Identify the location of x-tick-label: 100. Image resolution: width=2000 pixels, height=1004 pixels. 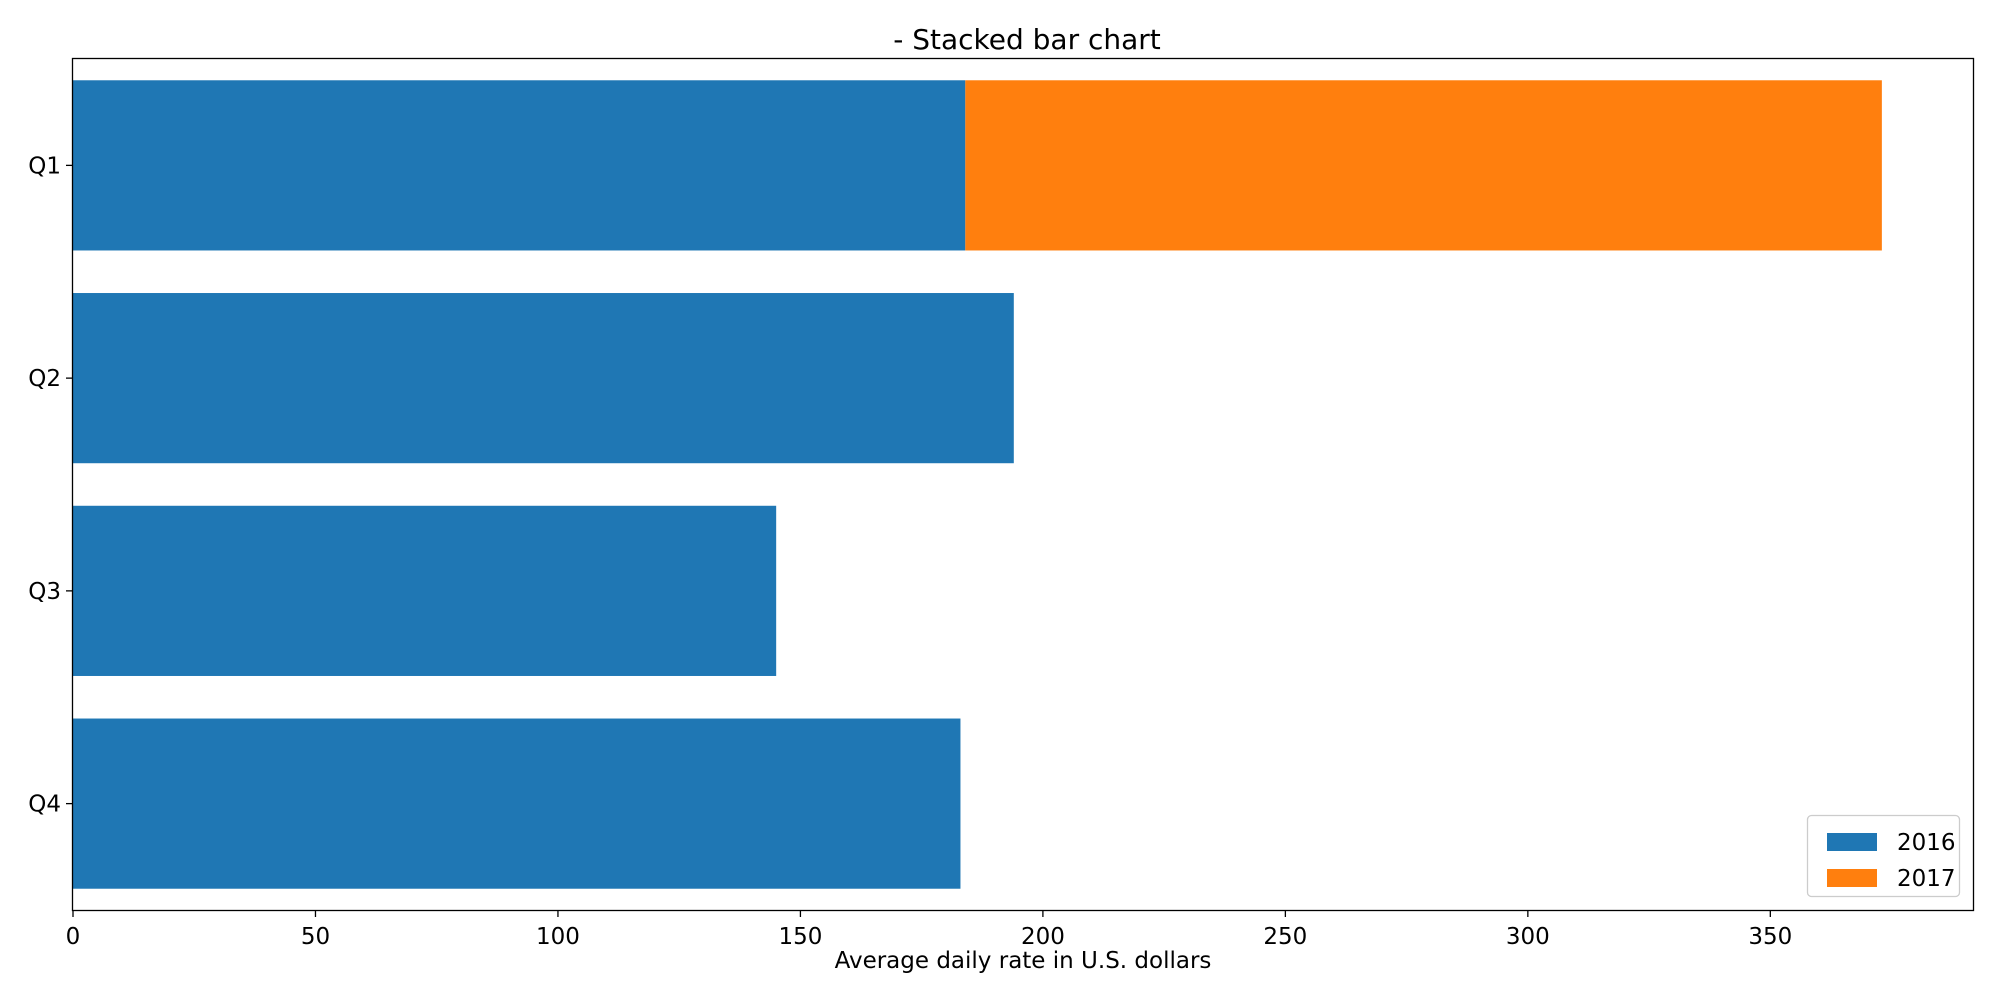
(558, 937).